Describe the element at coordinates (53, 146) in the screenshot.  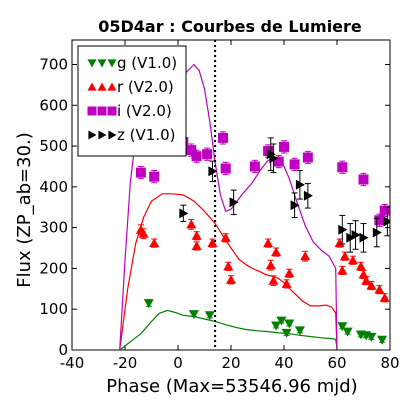
I see `y-tick-label: 500` at that location.